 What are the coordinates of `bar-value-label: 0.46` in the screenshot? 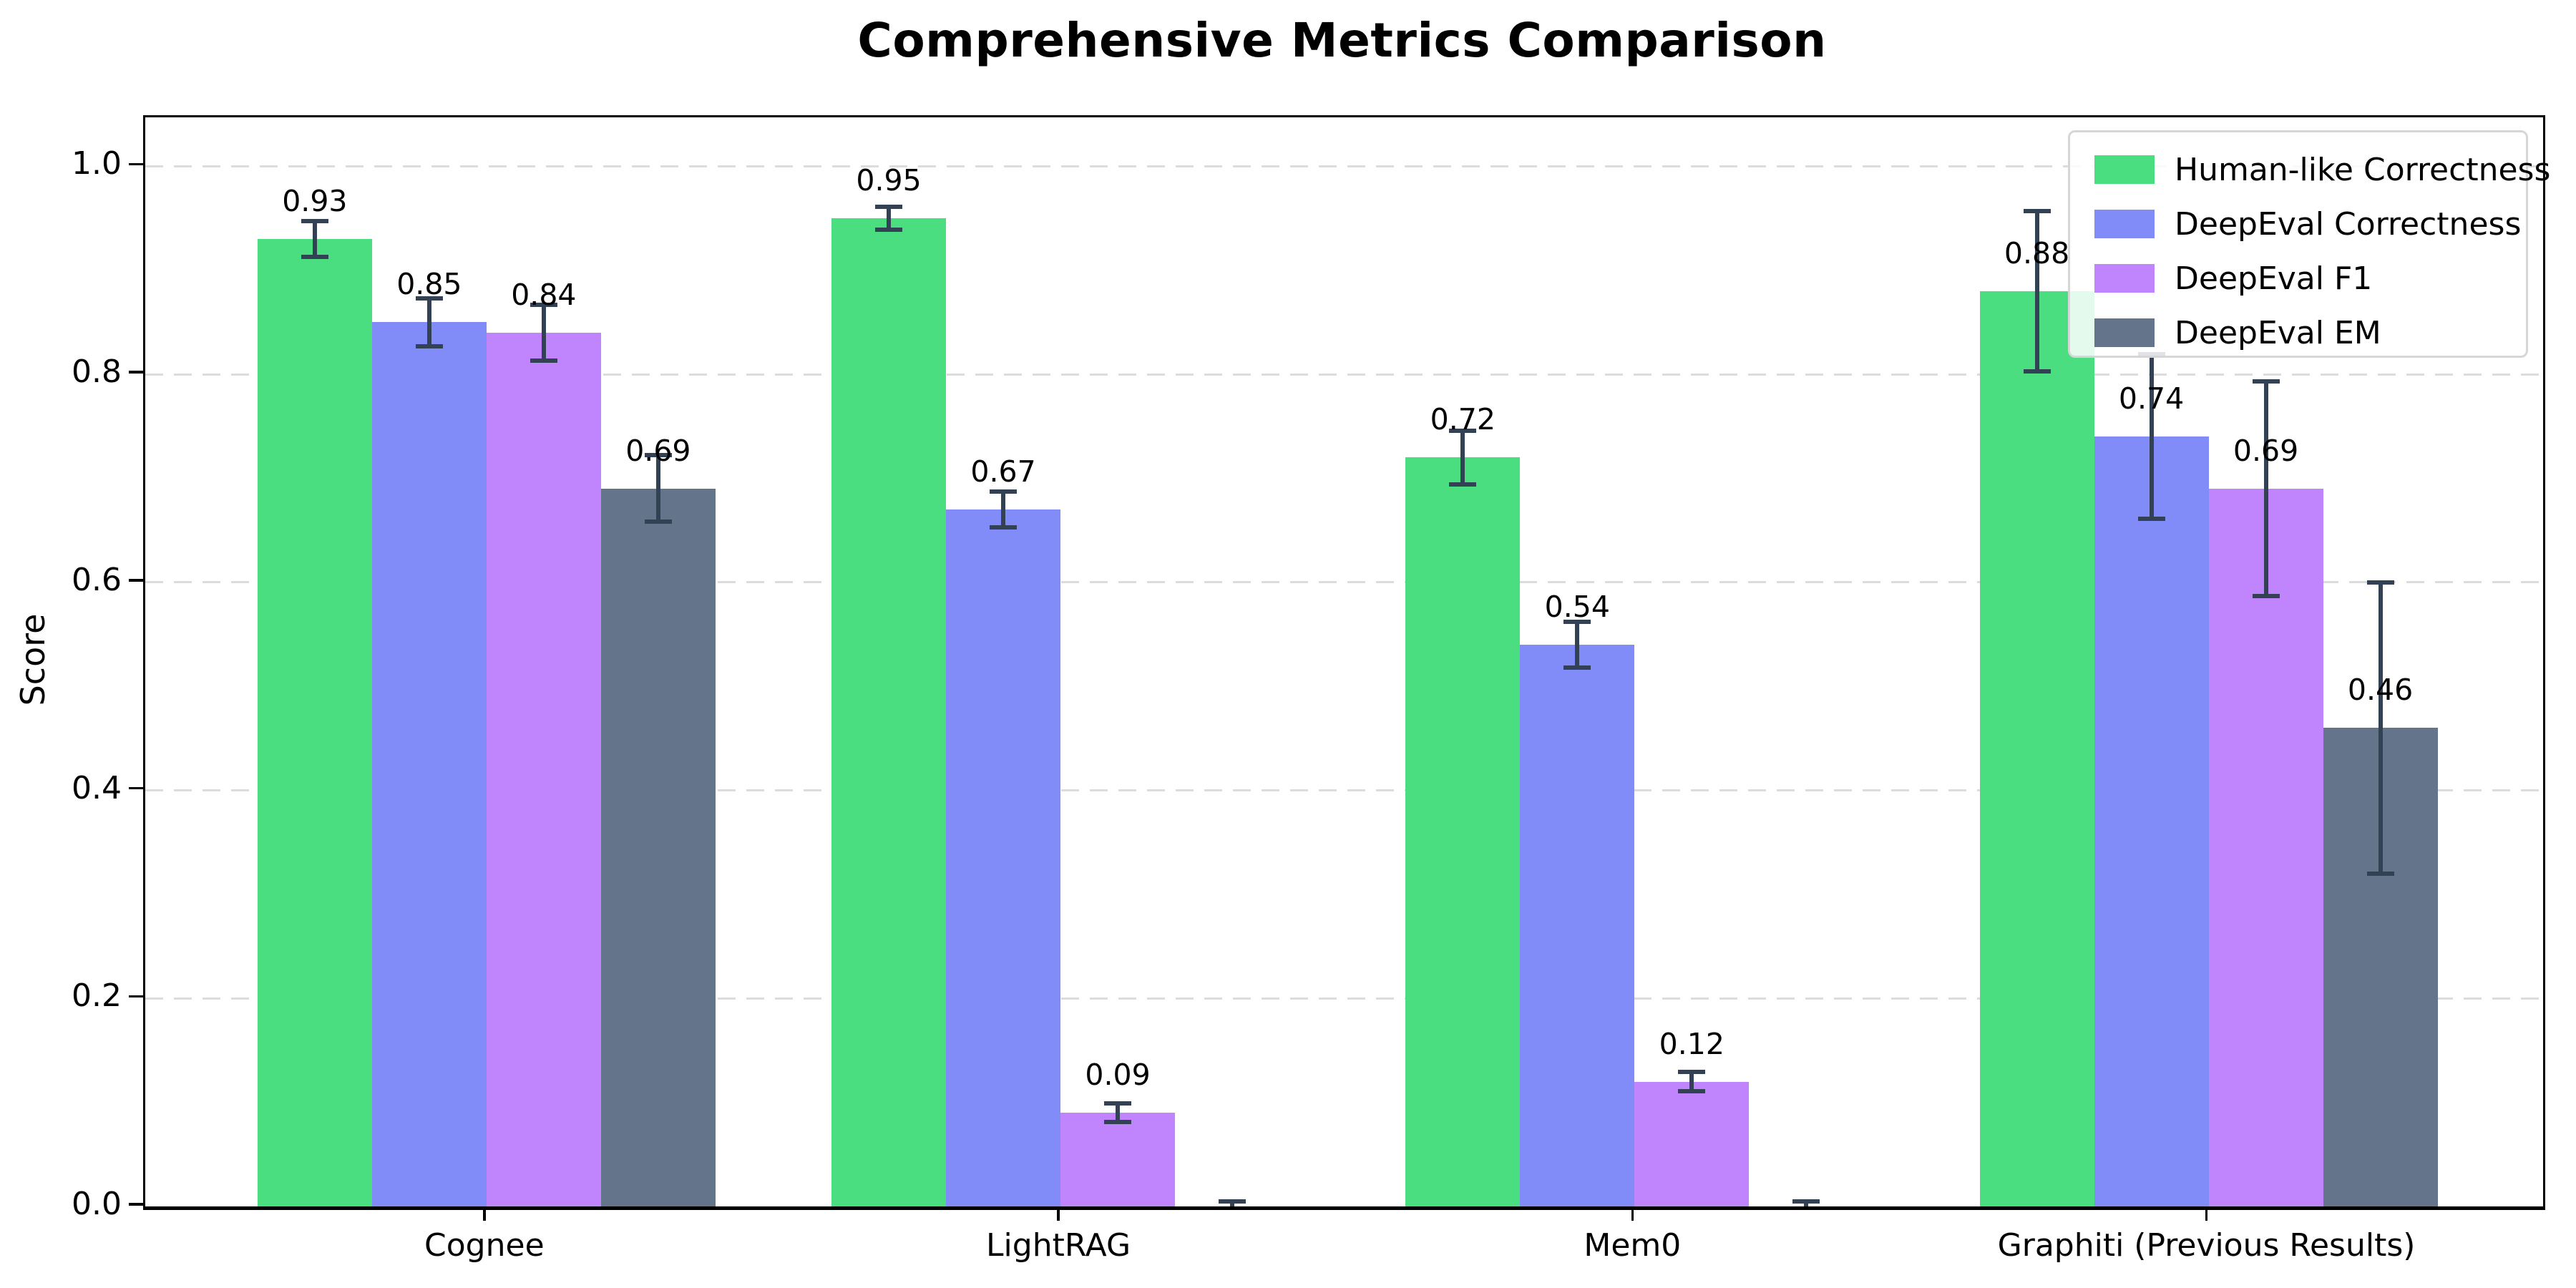 It's located at (2380, 690).